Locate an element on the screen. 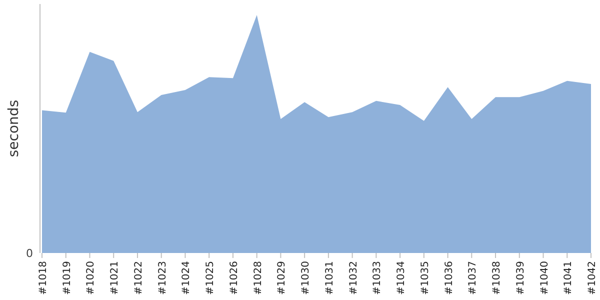 This screenshot has height=300, width=600. x-tick-label: #1020 is located at coordinates (91, 278).